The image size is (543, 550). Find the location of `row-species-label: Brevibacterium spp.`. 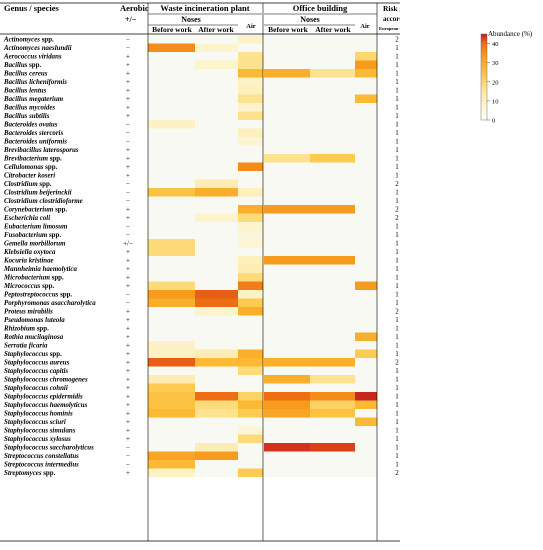

row-species-label: Brevibacterium spp. is located at coordinates (32, 159).